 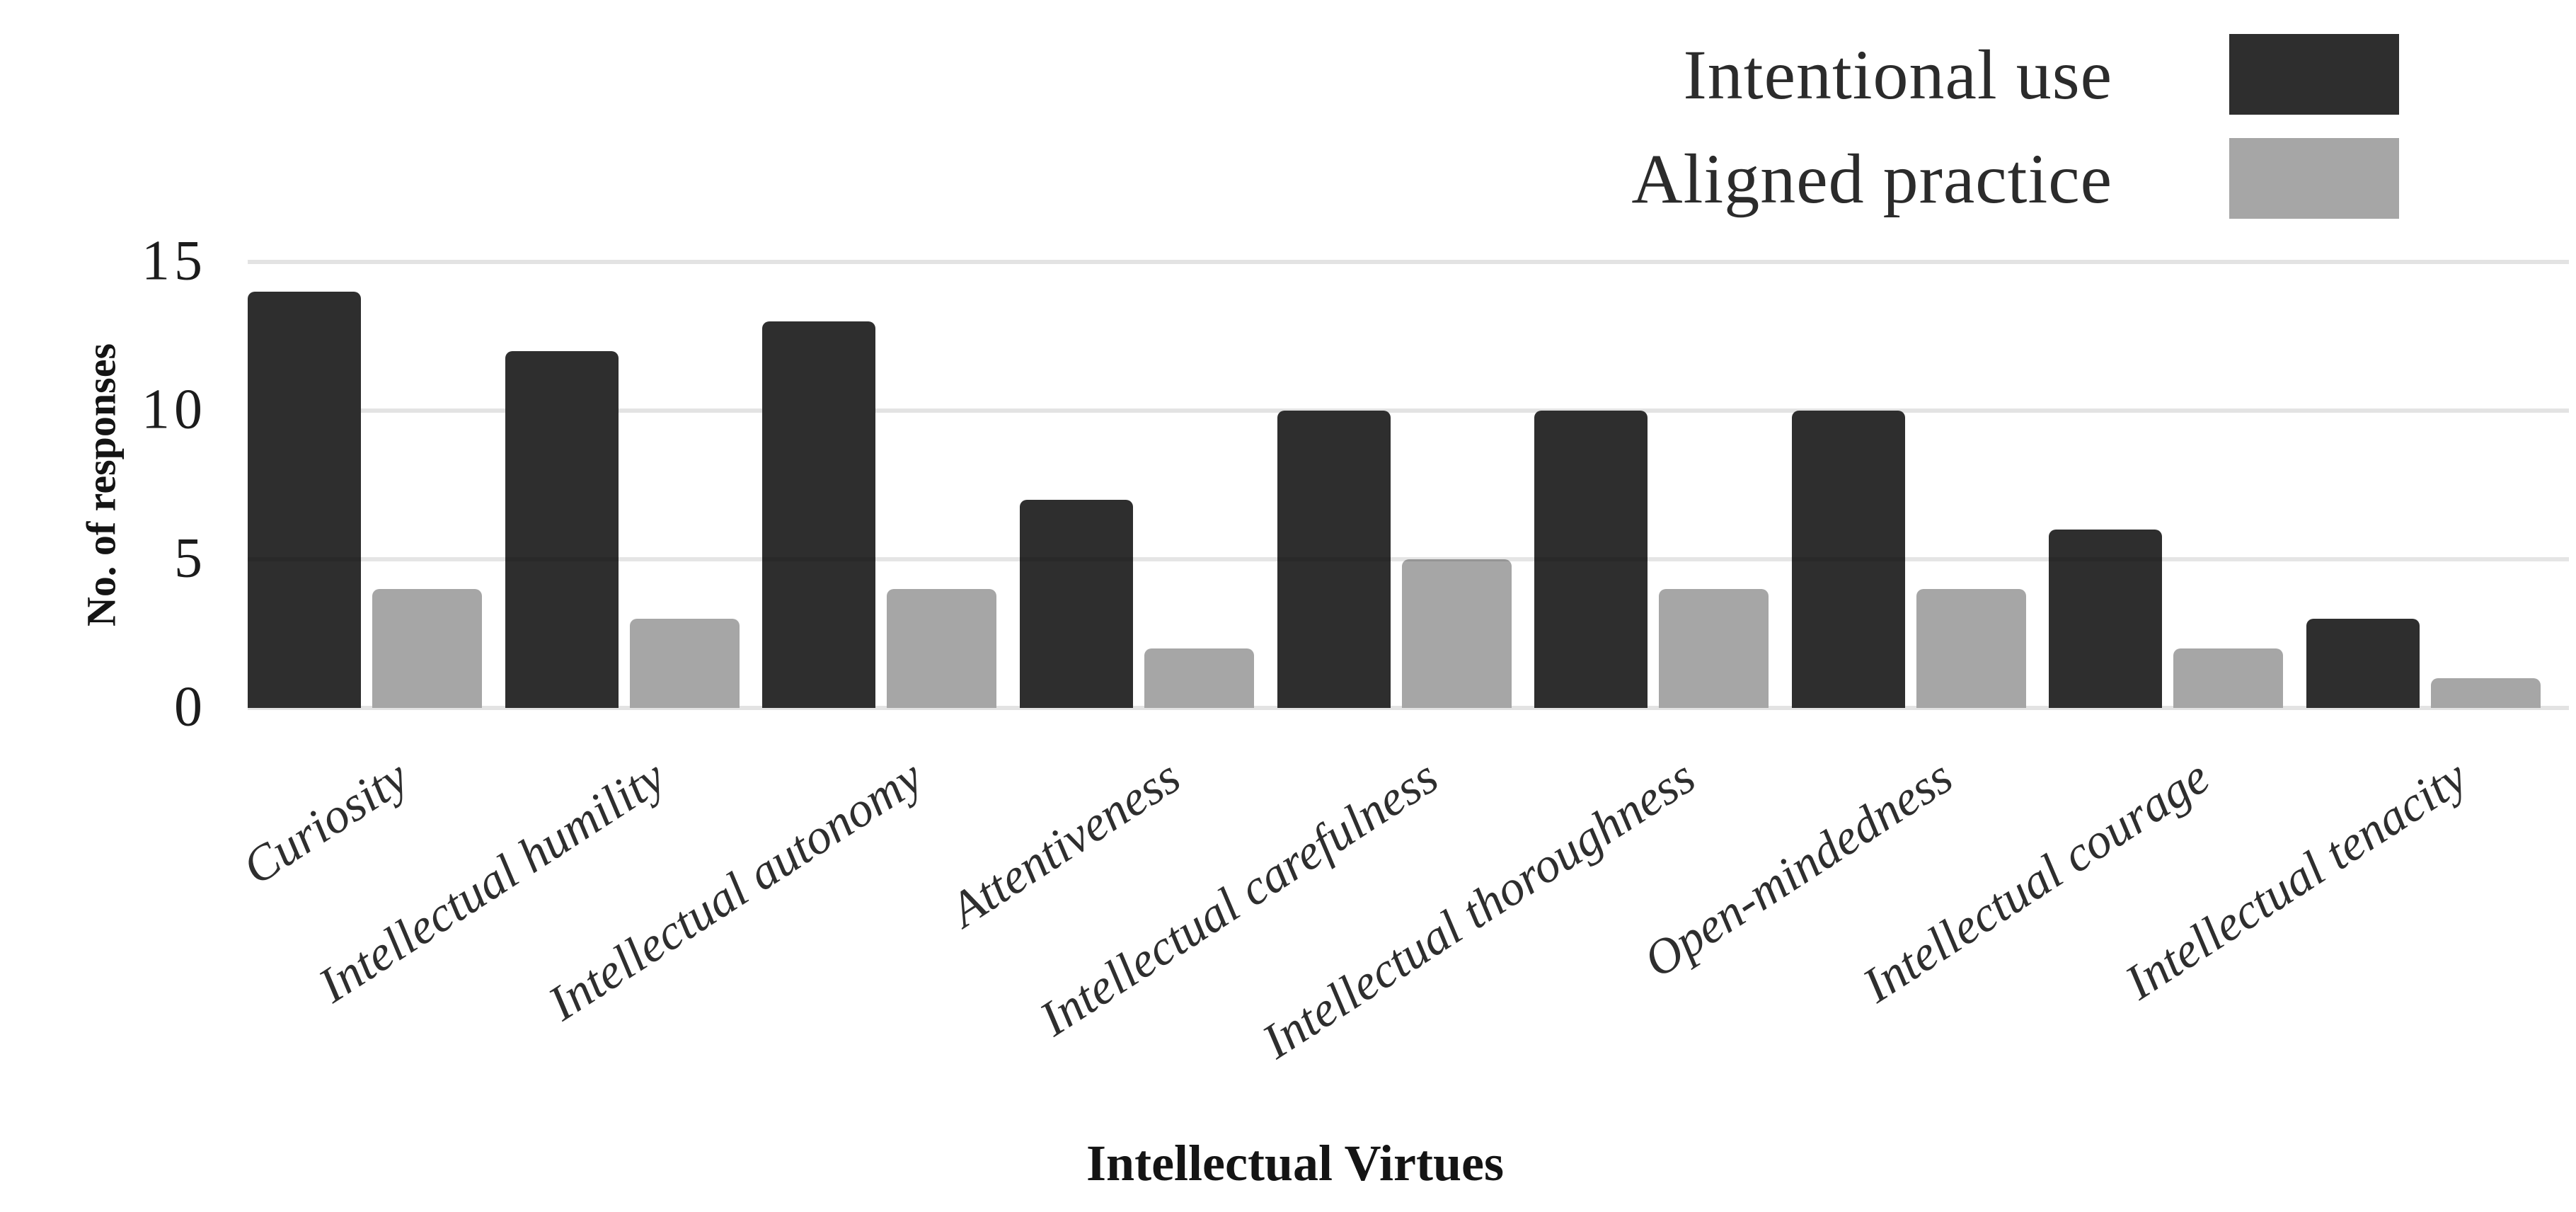 What do you see at coordinates (427, 649) in the screenshot?
I see `bar-aligned-practice-curiosity` at bounding box center [427, 649].